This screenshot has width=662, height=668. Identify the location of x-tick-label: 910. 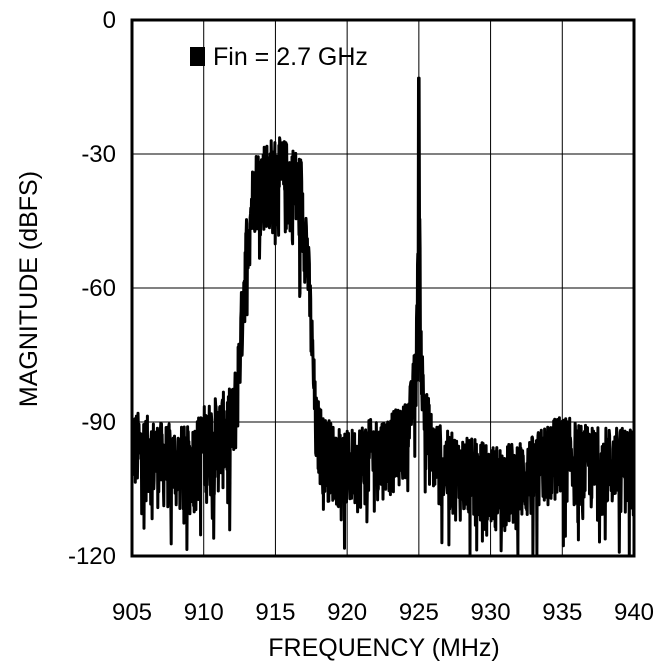
(204, 612).